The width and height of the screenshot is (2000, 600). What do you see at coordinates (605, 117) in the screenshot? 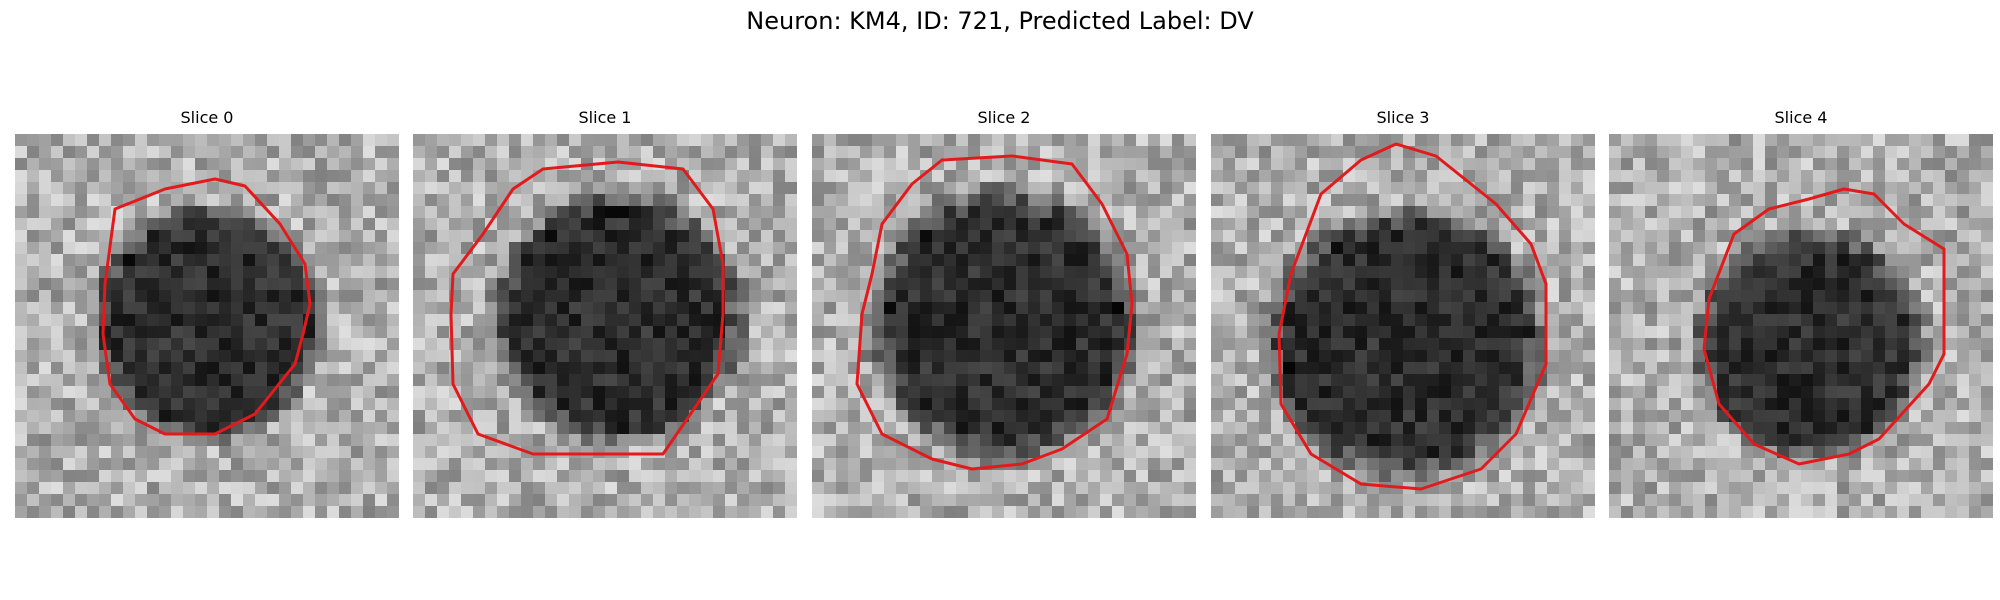
I see `slice-title: Slice 1` at bounding box center [605, 117].